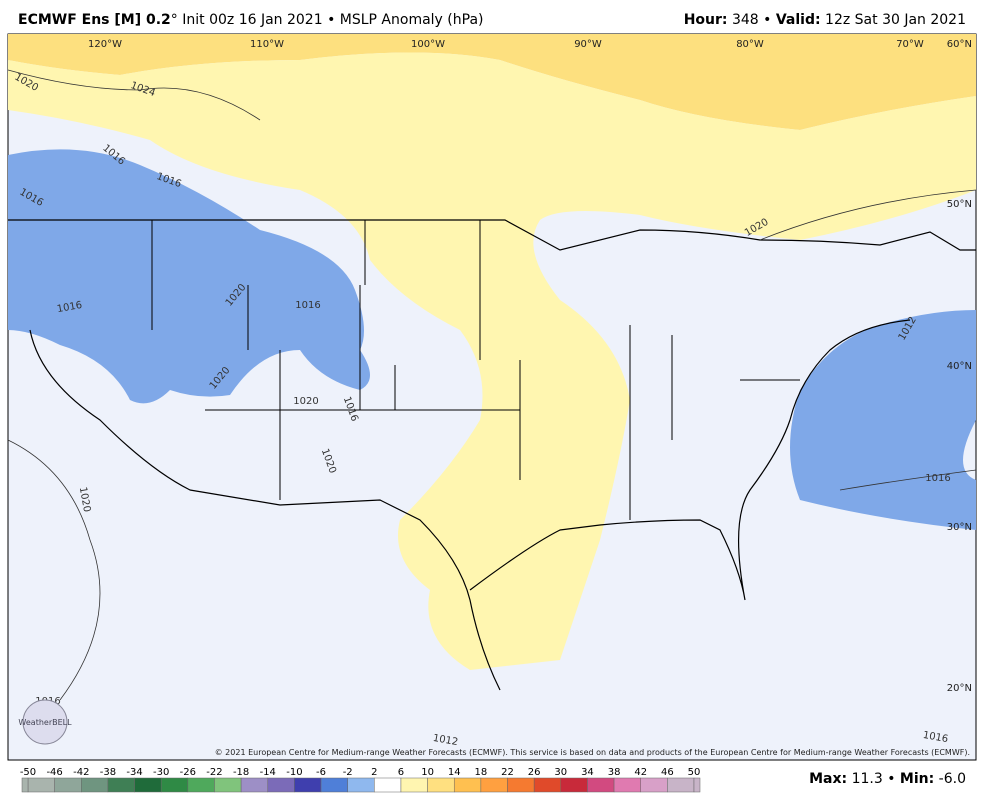 The height and width of the screenshot is (812, 984). I want to click on blue-area-west, so click(189, 276).